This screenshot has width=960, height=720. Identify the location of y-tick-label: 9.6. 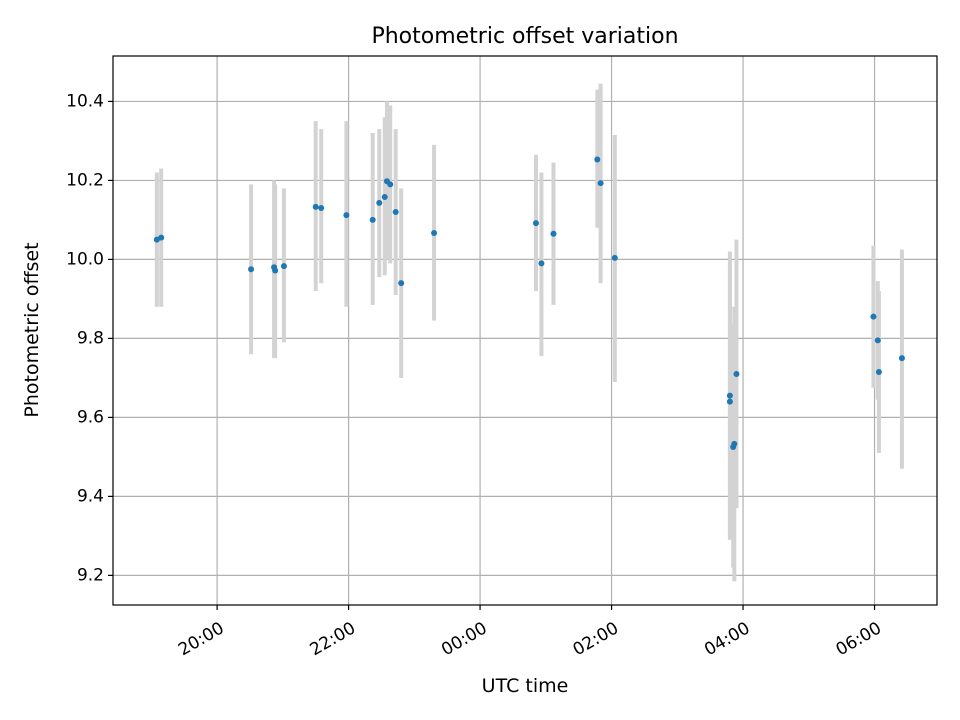
(90, 417).